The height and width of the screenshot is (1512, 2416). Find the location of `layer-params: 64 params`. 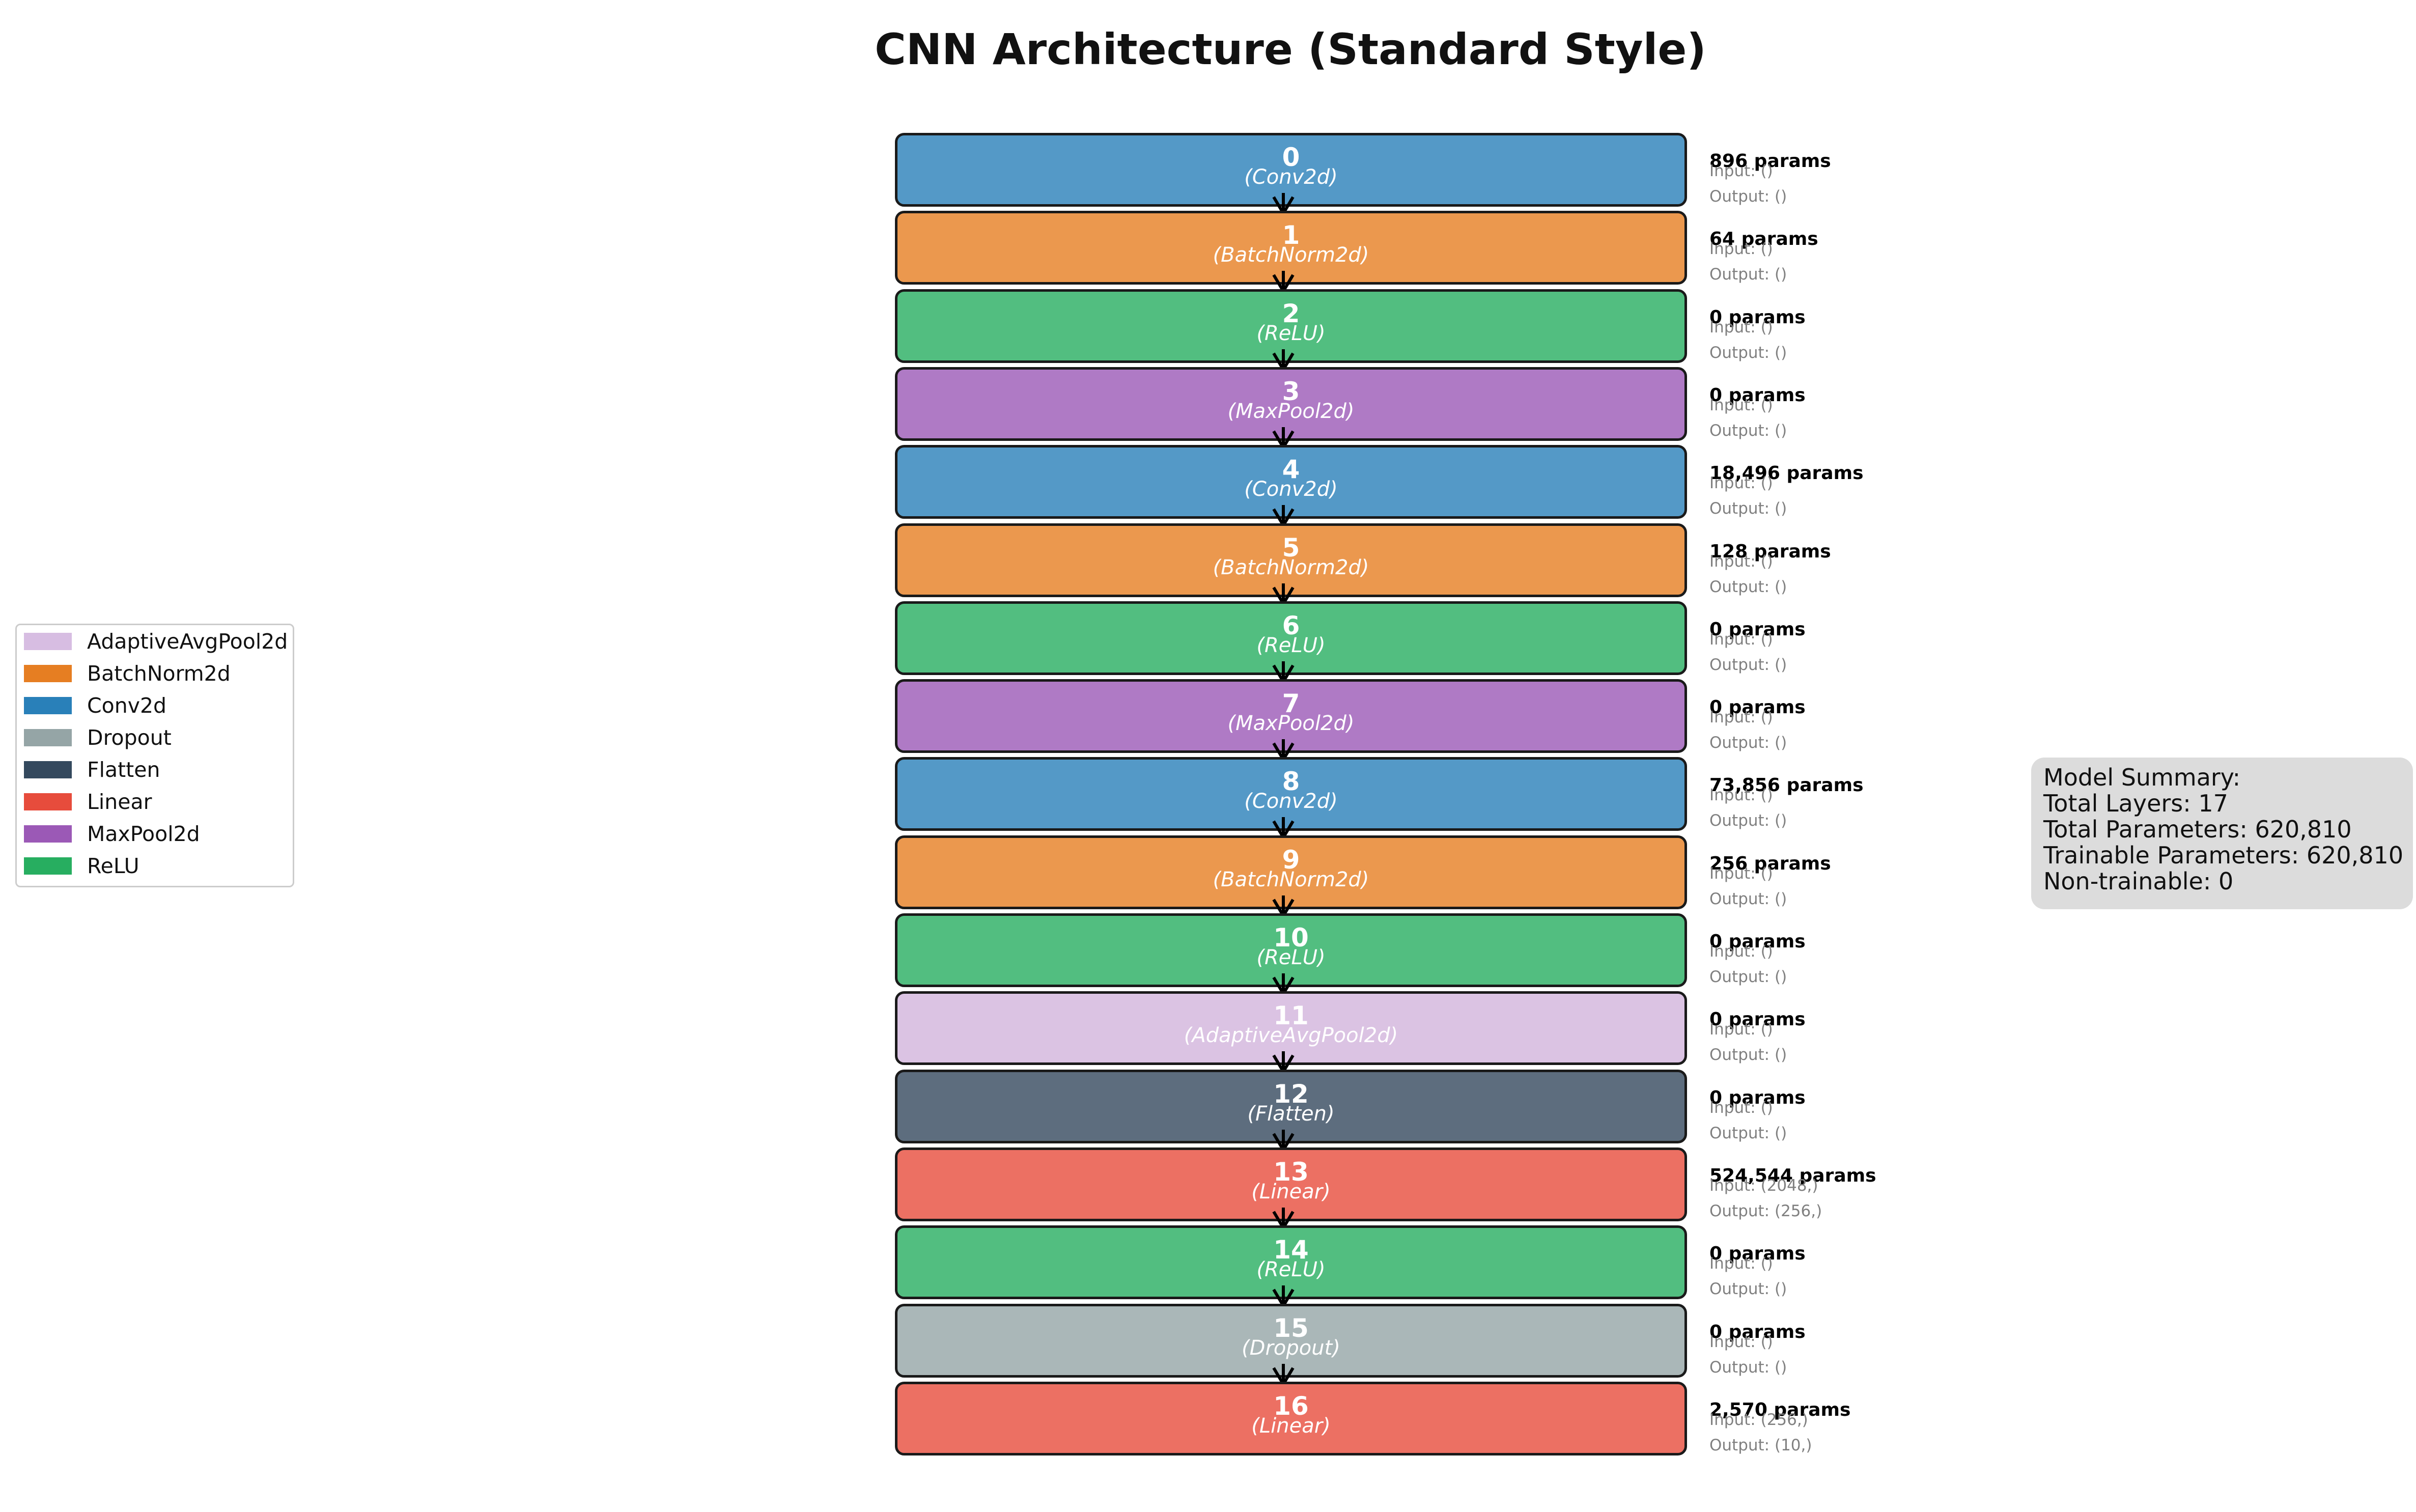

layer-params: 64 params is located at coordinates (1763, 239).